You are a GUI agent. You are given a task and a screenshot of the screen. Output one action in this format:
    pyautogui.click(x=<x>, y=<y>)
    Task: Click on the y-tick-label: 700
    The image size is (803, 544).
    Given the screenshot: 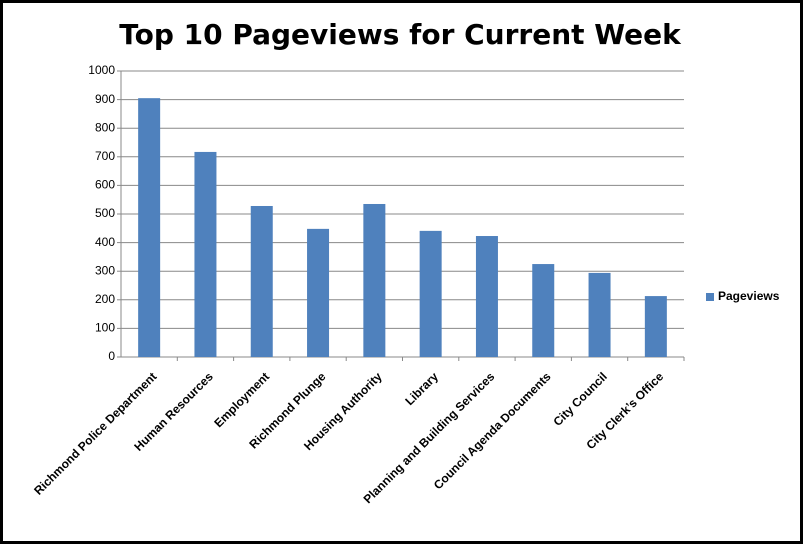 What is the action you would take?
    pyautogui.click(x=105, y=156)
    